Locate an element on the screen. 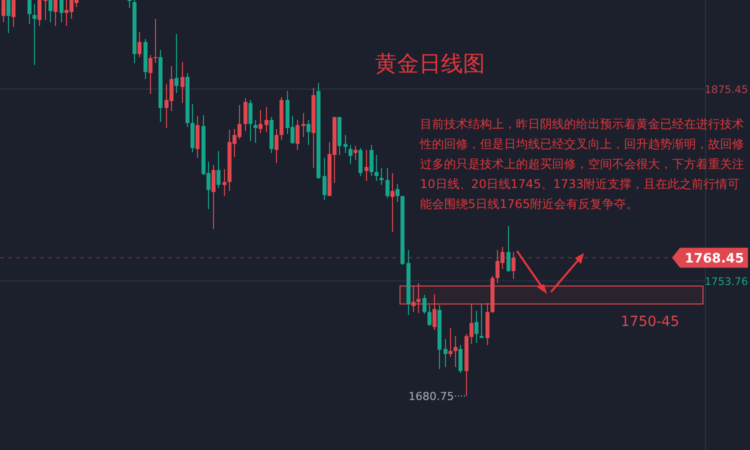 The width and height of the screenshot is (750, 450). y-tick-label: 1875.45 is located at coordinates (726, 90).